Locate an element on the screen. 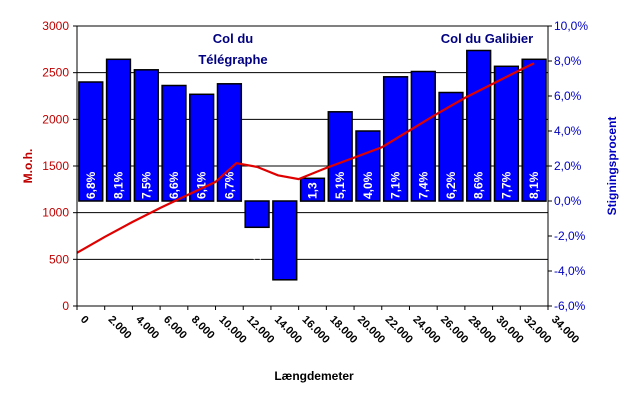 This screenshot has height=401, width=637. right-axis-title: Stigningsprocent is located at coordinates (612, 166).